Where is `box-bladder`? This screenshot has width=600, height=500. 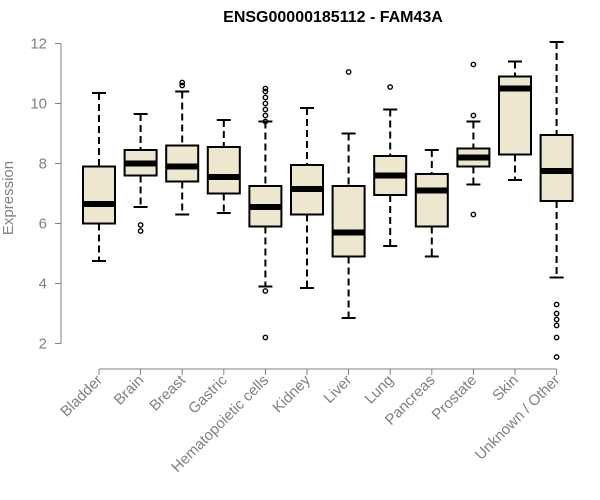
box-bladder is located at coordinates (99, 177).